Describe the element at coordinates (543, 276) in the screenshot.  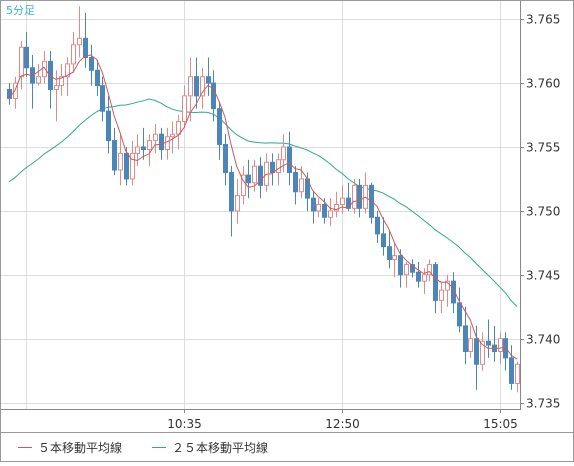
I see `y-tick-label: 3.745` at that location.